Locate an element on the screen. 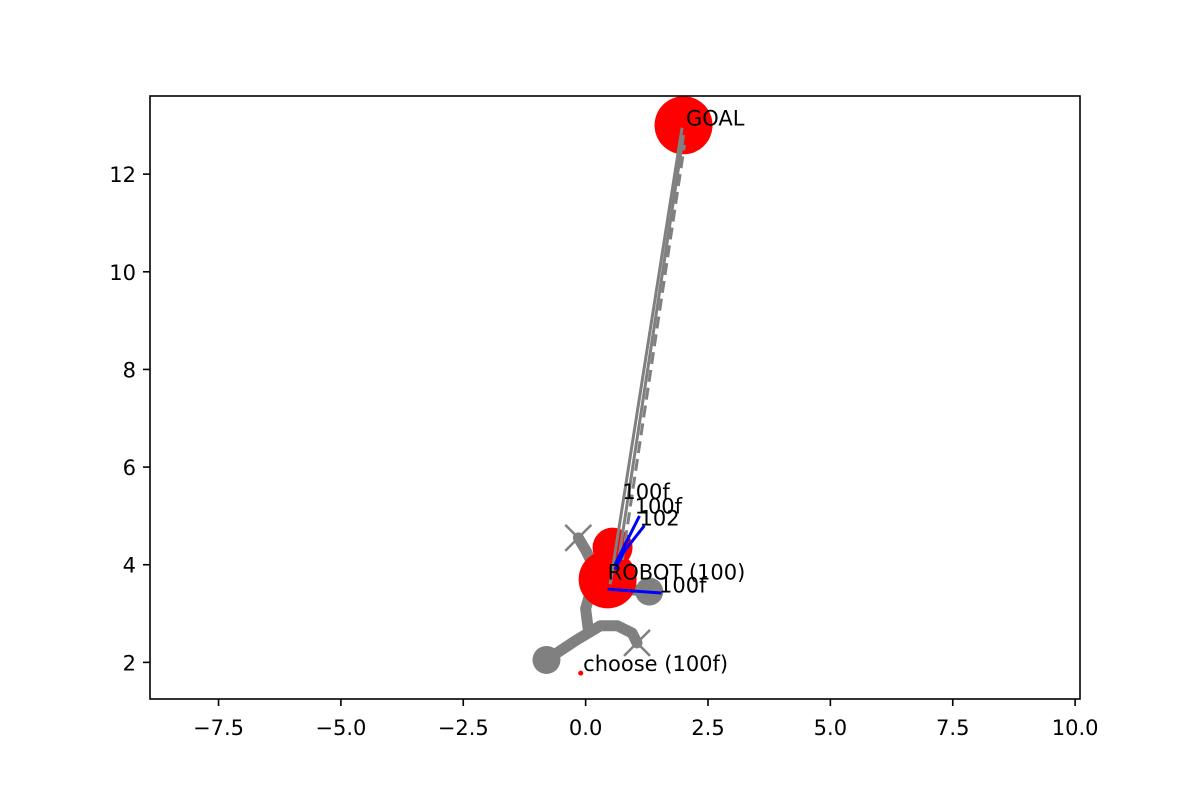 The image size is (1200, 800). x-tick-label: 2.5 is located at coordinates (707, 728).